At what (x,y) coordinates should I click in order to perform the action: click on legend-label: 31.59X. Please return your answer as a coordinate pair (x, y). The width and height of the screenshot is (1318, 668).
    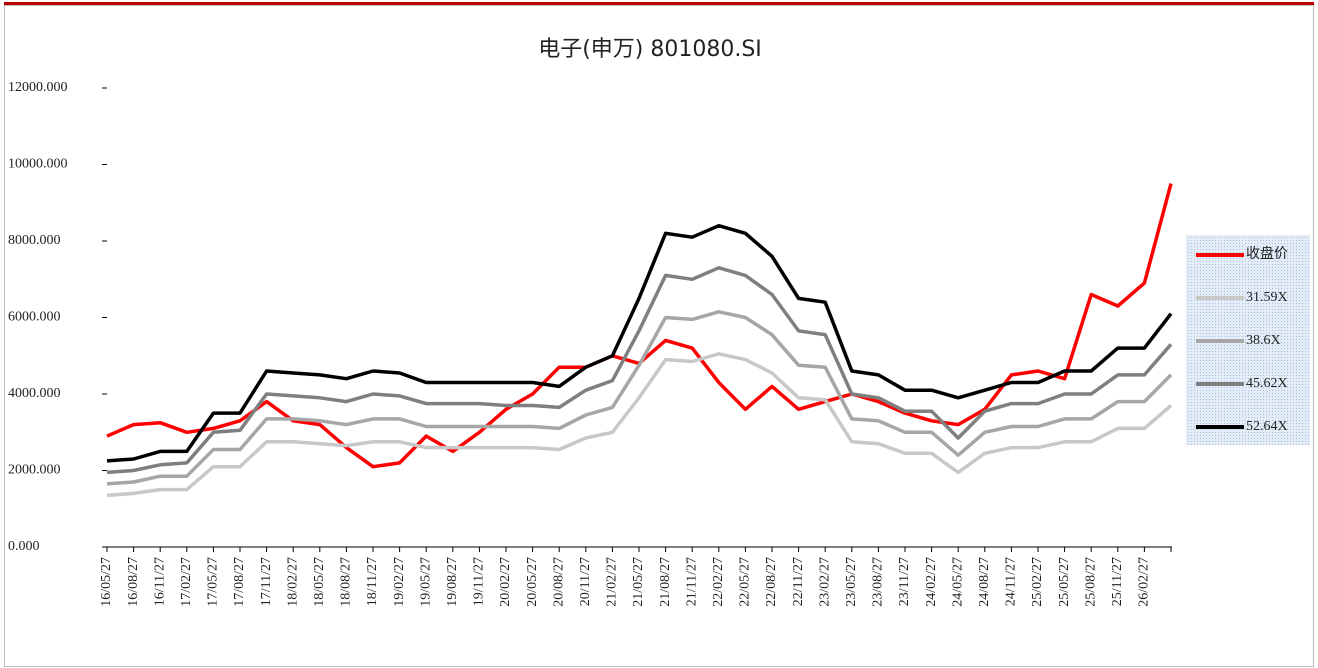
    Looking at the image, I should click on (1267, 297).